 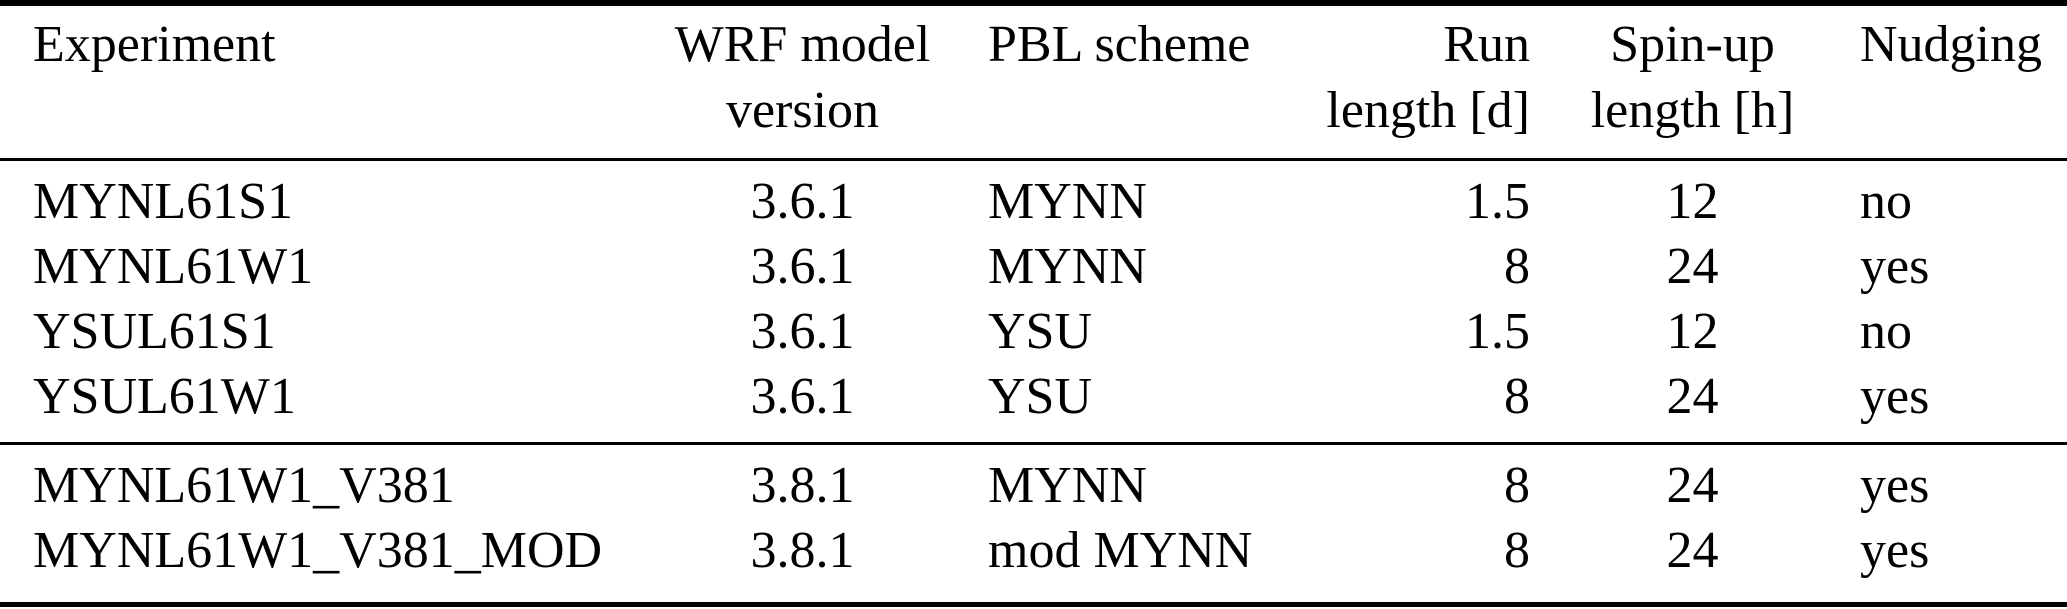 What do you see at coordinates (1117, 78) in the screenshot?
I see `col-header-pbl-scheme: PBL scheme` at bounding box center [1117, 78].